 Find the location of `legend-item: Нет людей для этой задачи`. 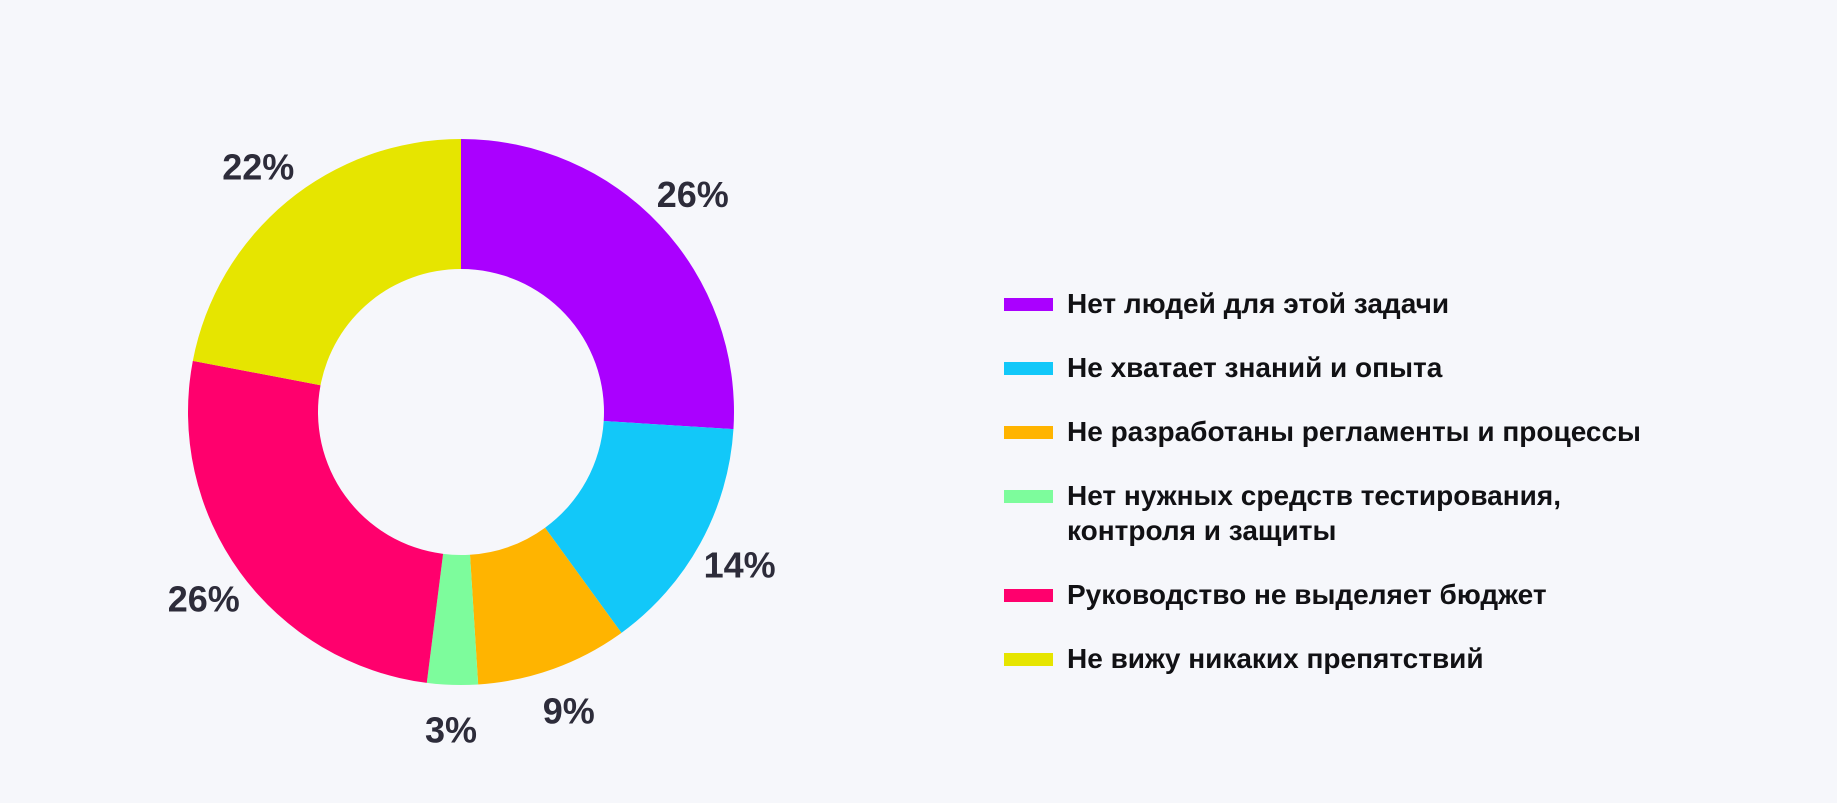

legend-item: Нет людей для этой задачи is located at coordinates (1390, 303).